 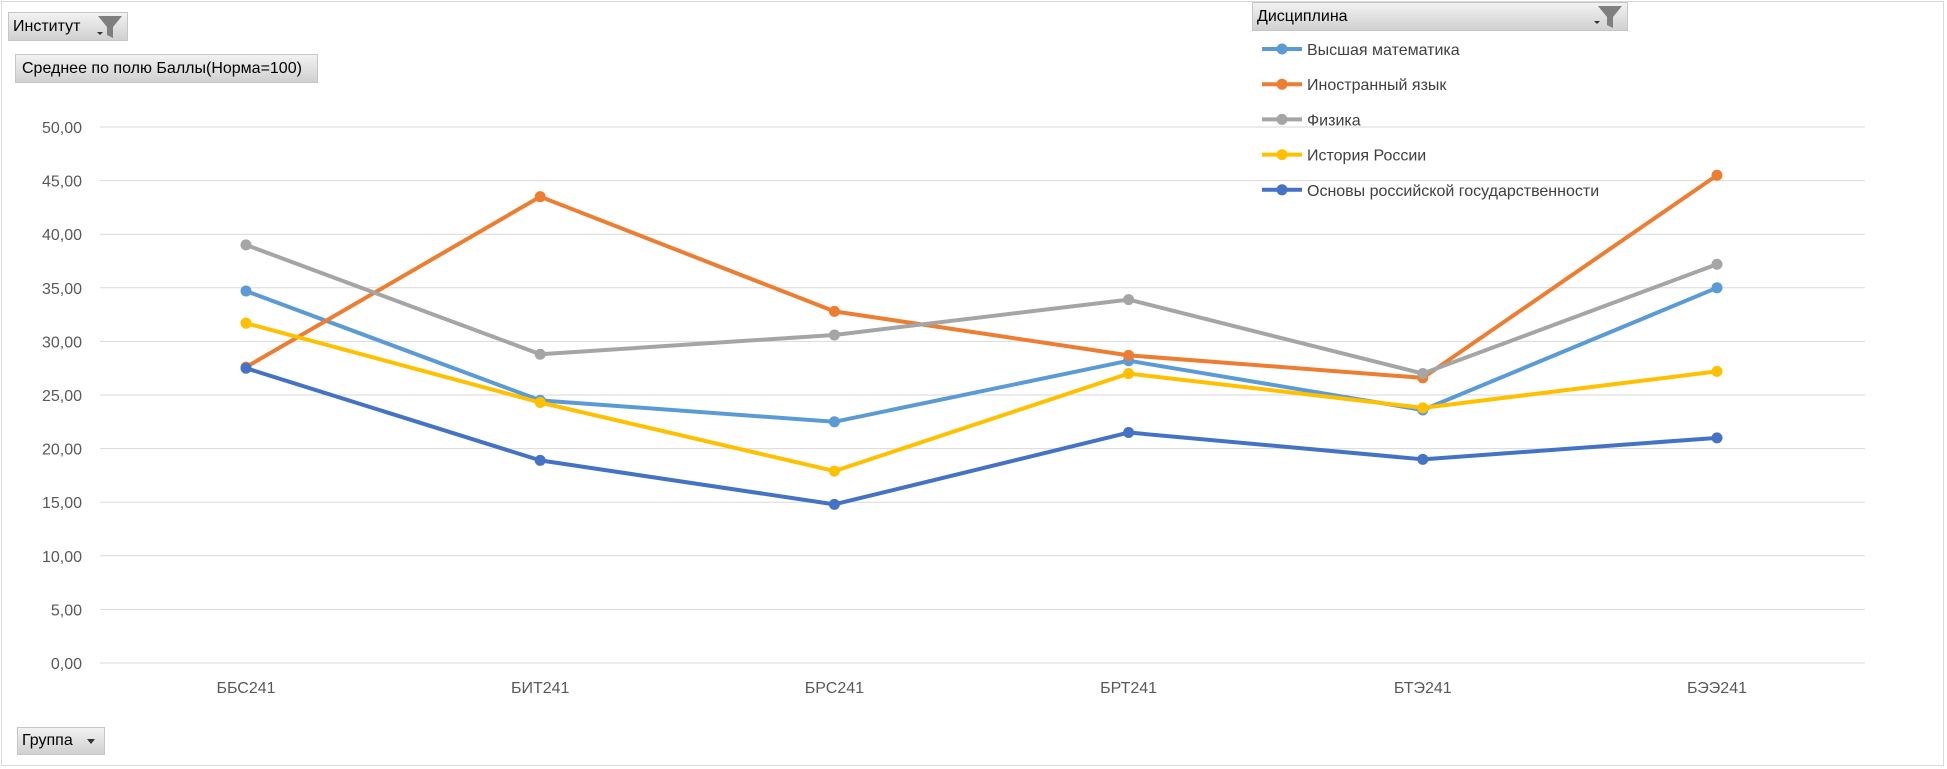 What do you see at coordinates (981, 688) in the screenshot?
I see `x-axis-ticks: ББС241 БИТ241 БРС241 БРТ241 БТЭ241 БЭЭ241` at bounding box center [981, 688].